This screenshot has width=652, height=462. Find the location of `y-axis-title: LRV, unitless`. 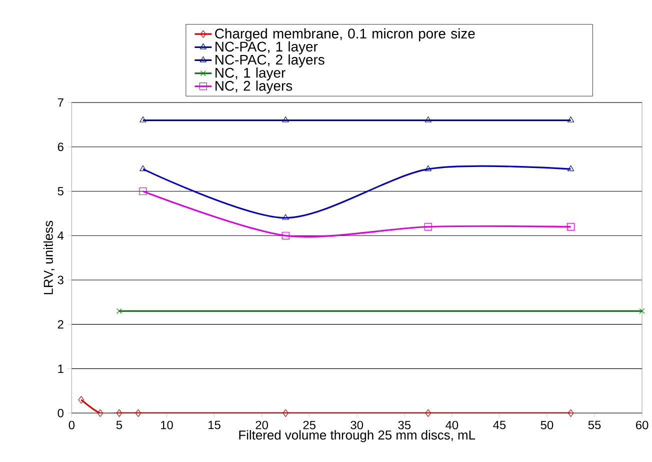

y-axis-title: LRV, unitless is located at coordinates (48, 257).